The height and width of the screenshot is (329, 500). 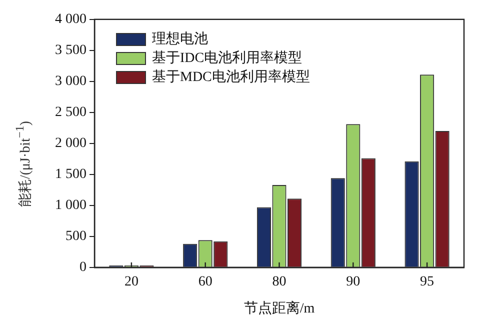 What do you see at coordinates (231, 77) in the screenshot?
I see `legend-label: 基于MDC电池利用率模型` at bounding box center [231, 77].